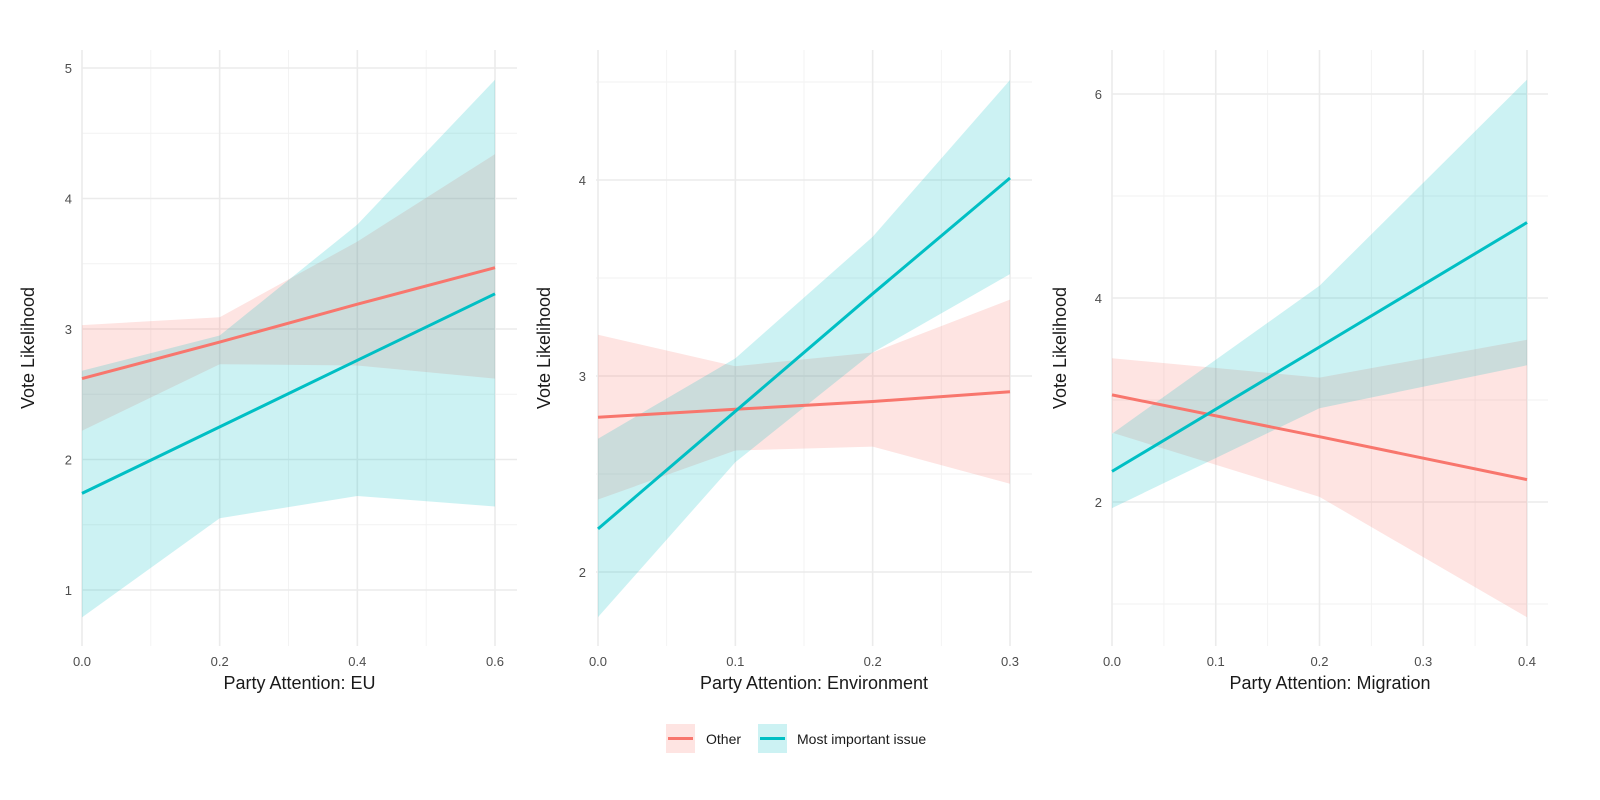 The width and height of the screenshot is (1600, 800). I want to click on x-axis-title: Party Attention: Migration, so click(1329, 683).